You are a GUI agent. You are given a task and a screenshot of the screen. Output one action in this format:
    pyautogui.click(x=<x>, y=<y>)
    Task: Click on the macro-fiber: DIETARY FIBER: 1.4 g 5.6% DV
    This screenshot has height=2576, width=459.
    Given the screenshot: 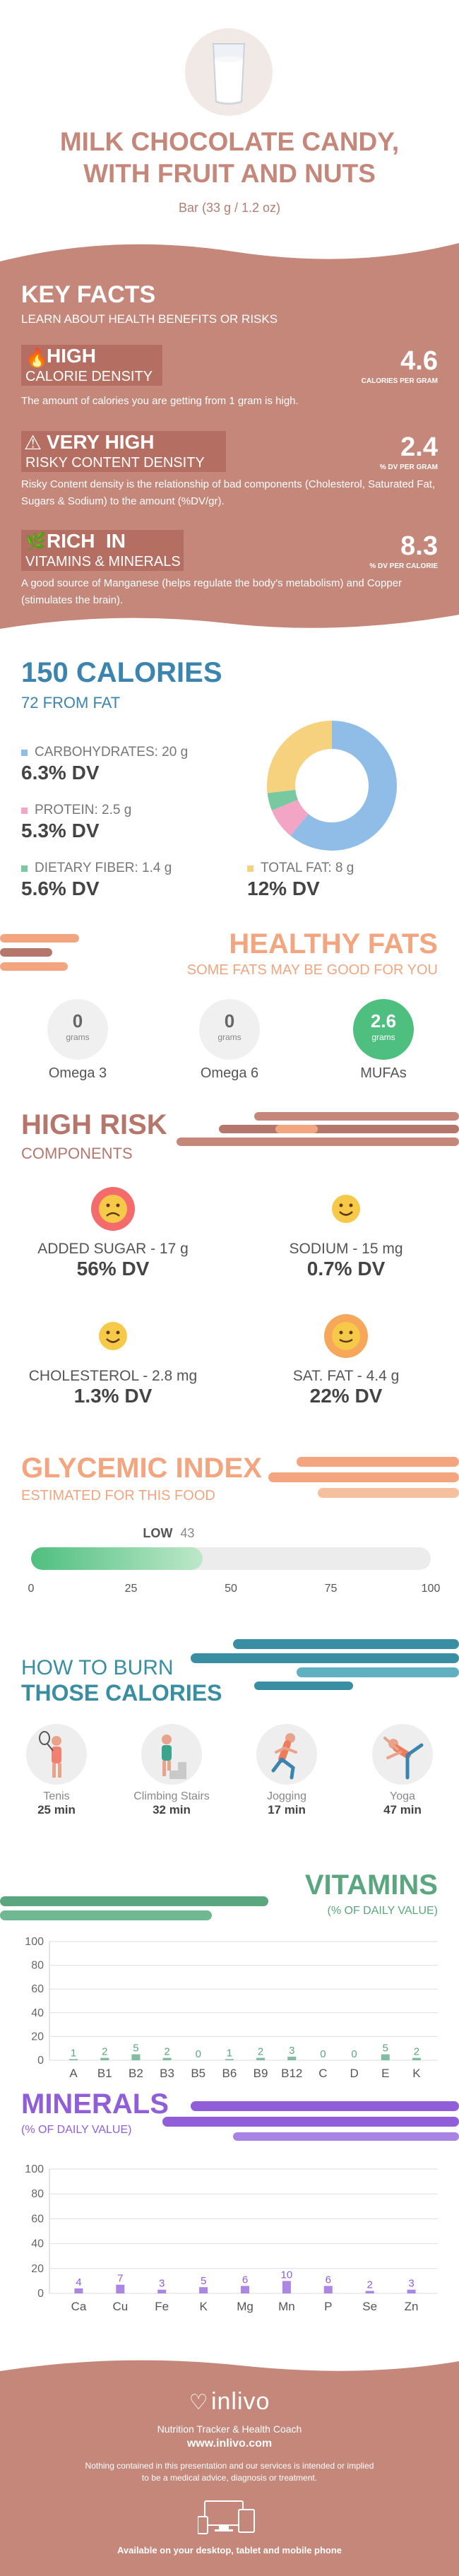 What is the action you would take?
    pyautogui.click(x=96, y=880)
    